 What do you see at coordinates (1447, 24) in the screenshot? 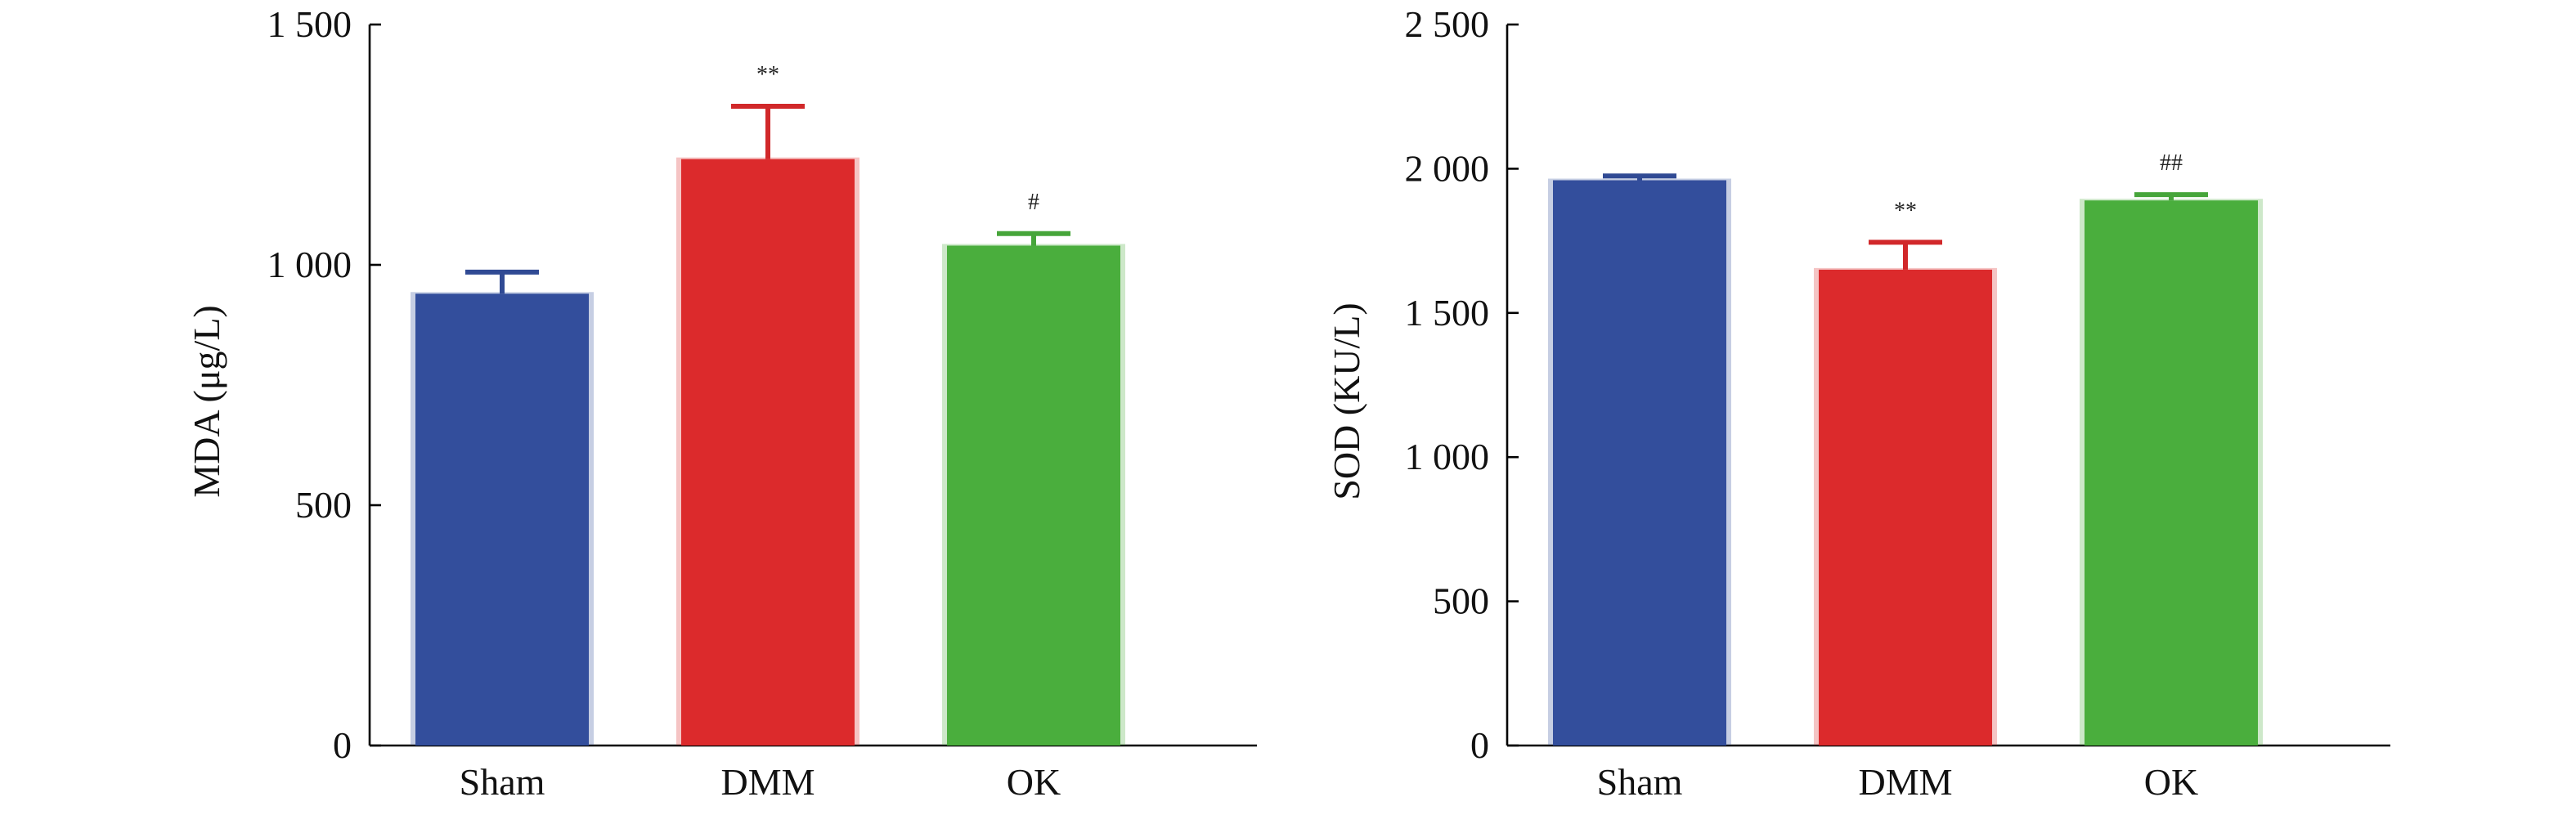
I see `sod-y-tick-label: 2 500` at bounding box center [1447, 24].